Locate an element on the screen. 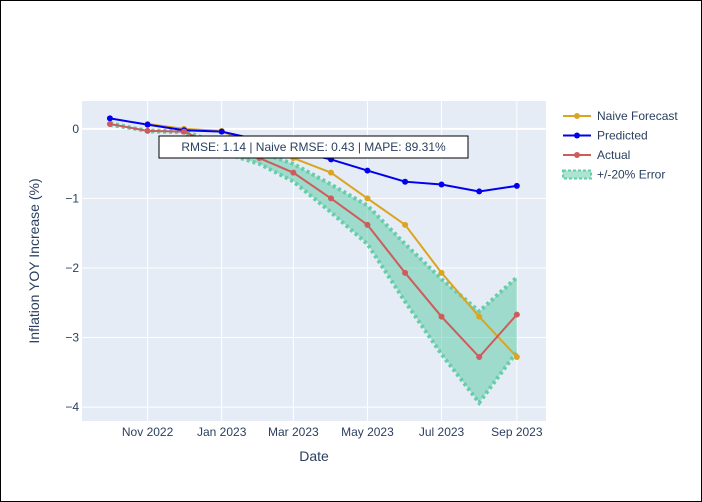 The image size is (702, 502). x-tick-label: Jul 2023 is located at coordinates (442, 432).